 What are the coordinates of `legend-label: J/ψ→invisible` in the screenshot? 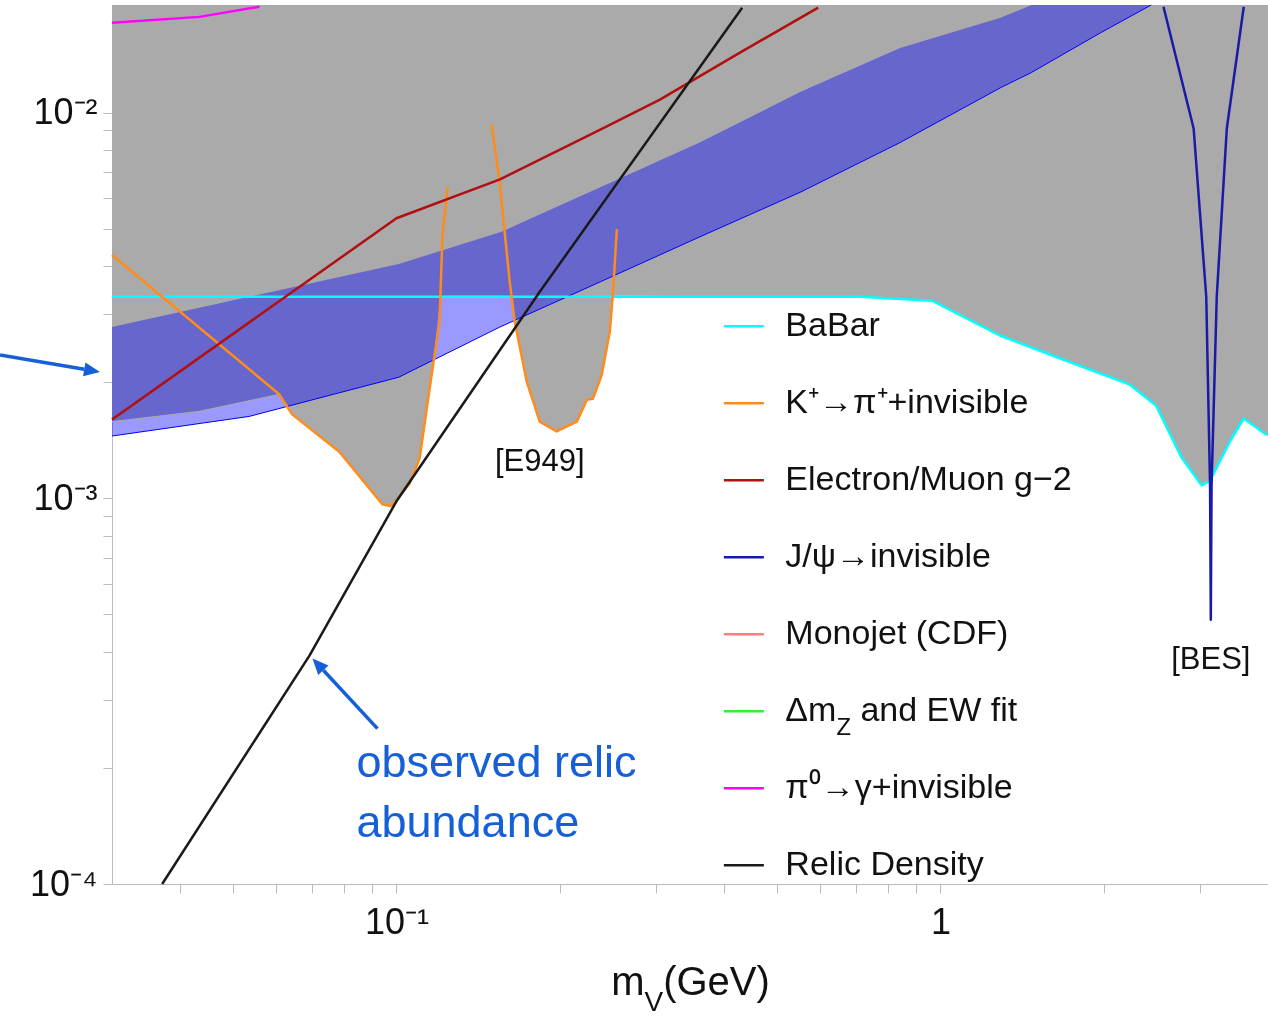 It's located at (888, 555).